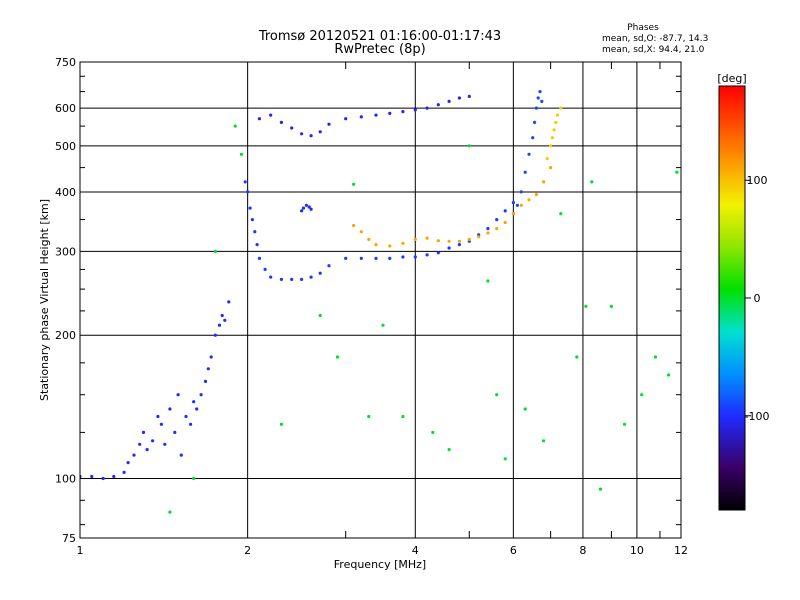 This screenshot has height=600, width=800. Describe the element at coordinates (380, 564) in the screenshot. I see `x-axis-label: Frequency [MHz]` at that location.